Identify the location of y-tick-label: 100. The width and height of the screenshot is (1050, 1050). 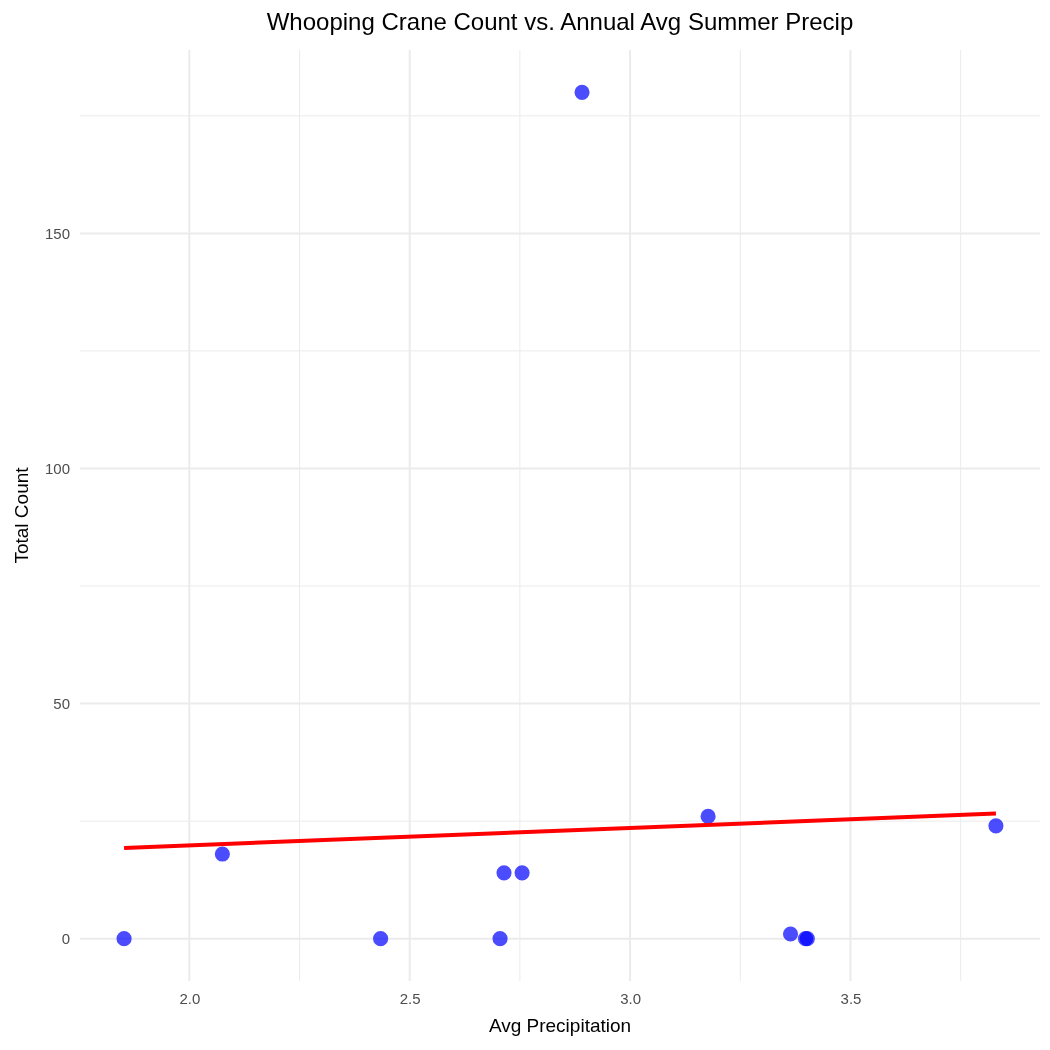
(57, 468).